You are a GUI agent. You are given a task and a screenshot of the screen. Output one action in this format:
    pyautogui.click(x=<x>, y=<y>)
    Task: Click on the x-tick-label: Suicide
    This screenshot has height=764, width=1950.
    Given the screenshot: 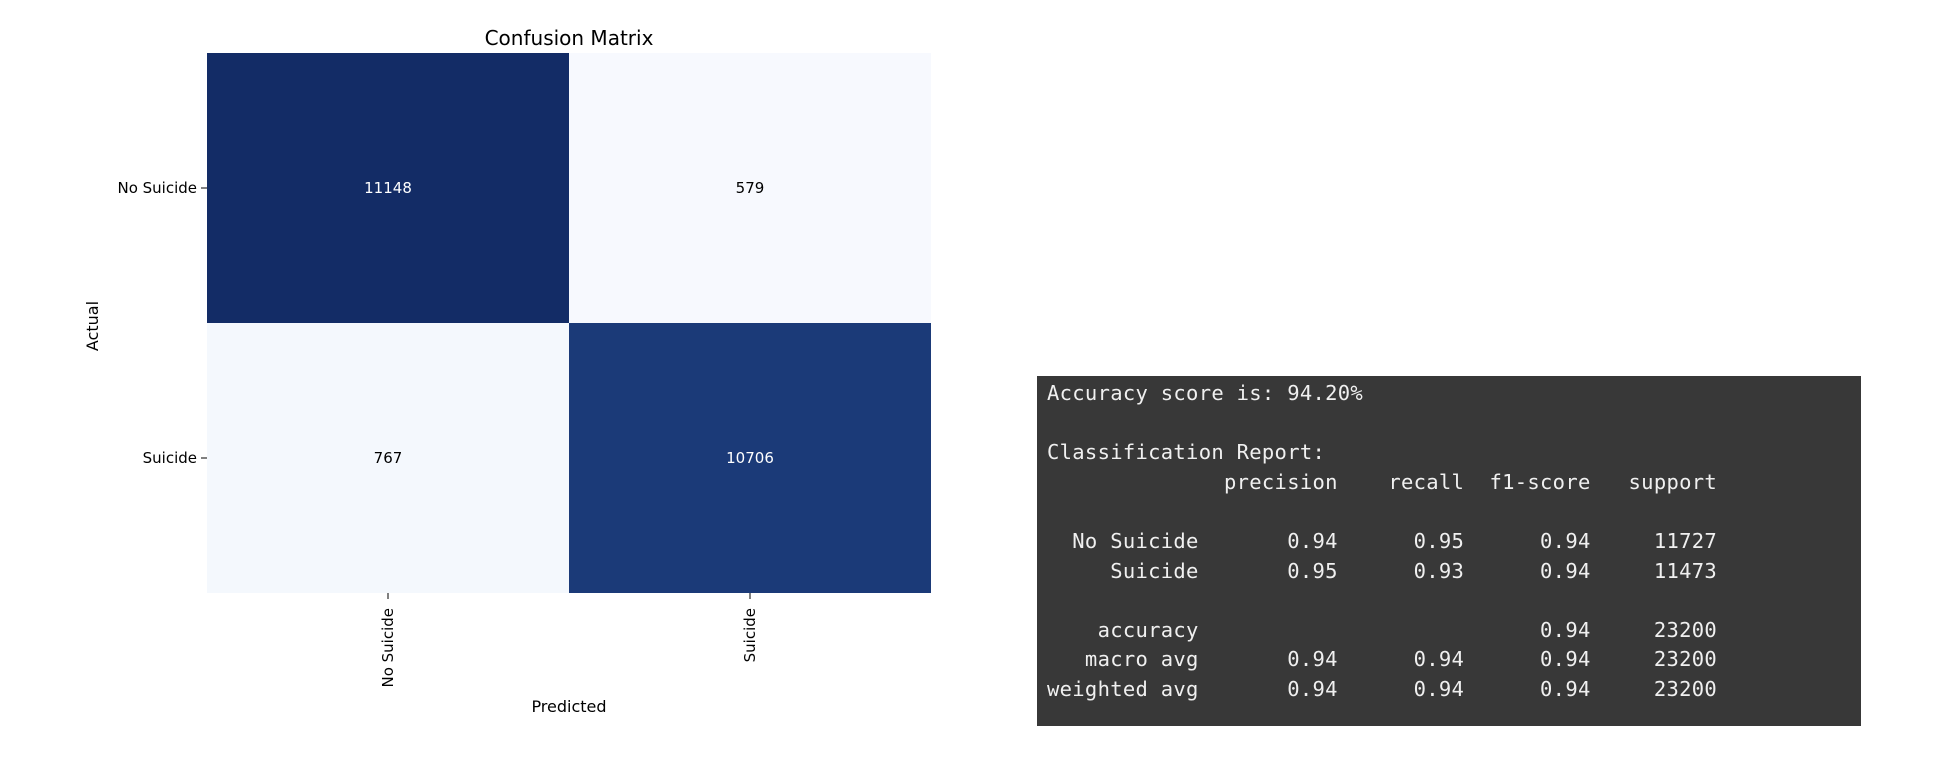 What is the action you would take?
    pyautogui.click(x=750, y=635)
    